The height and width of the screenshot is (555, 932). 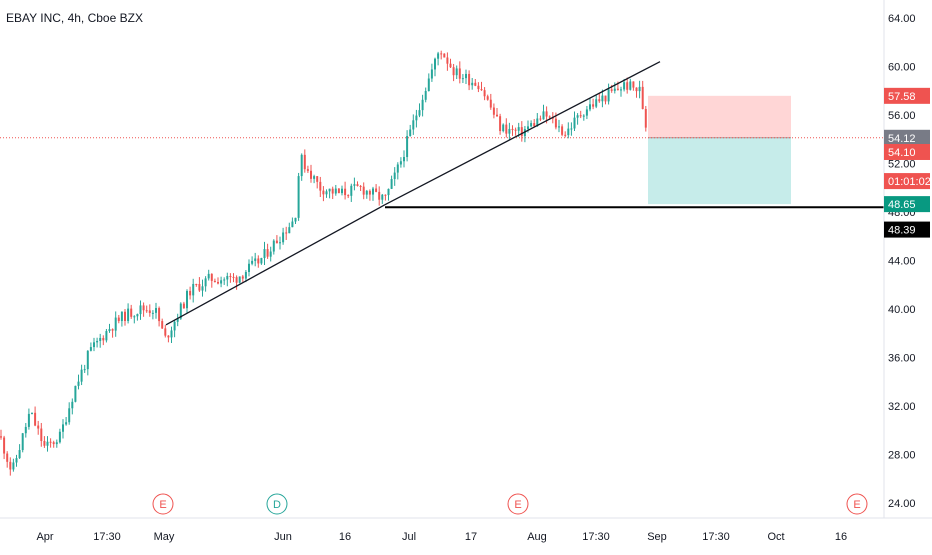 I want to click on price-tag-label-target: 57.58, so click(x=902, y=97).